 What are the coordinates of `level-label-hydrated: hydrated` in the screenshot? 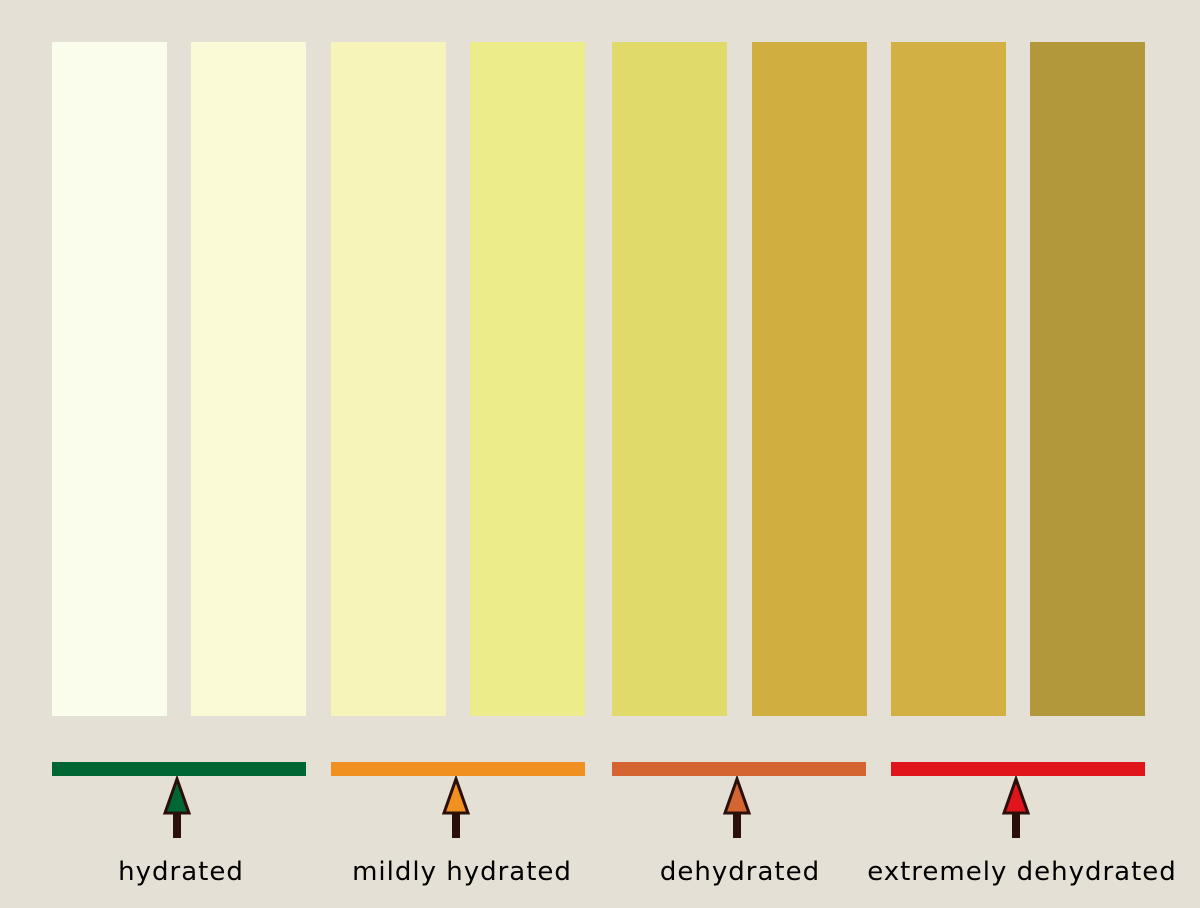 It's located at (181, 872).